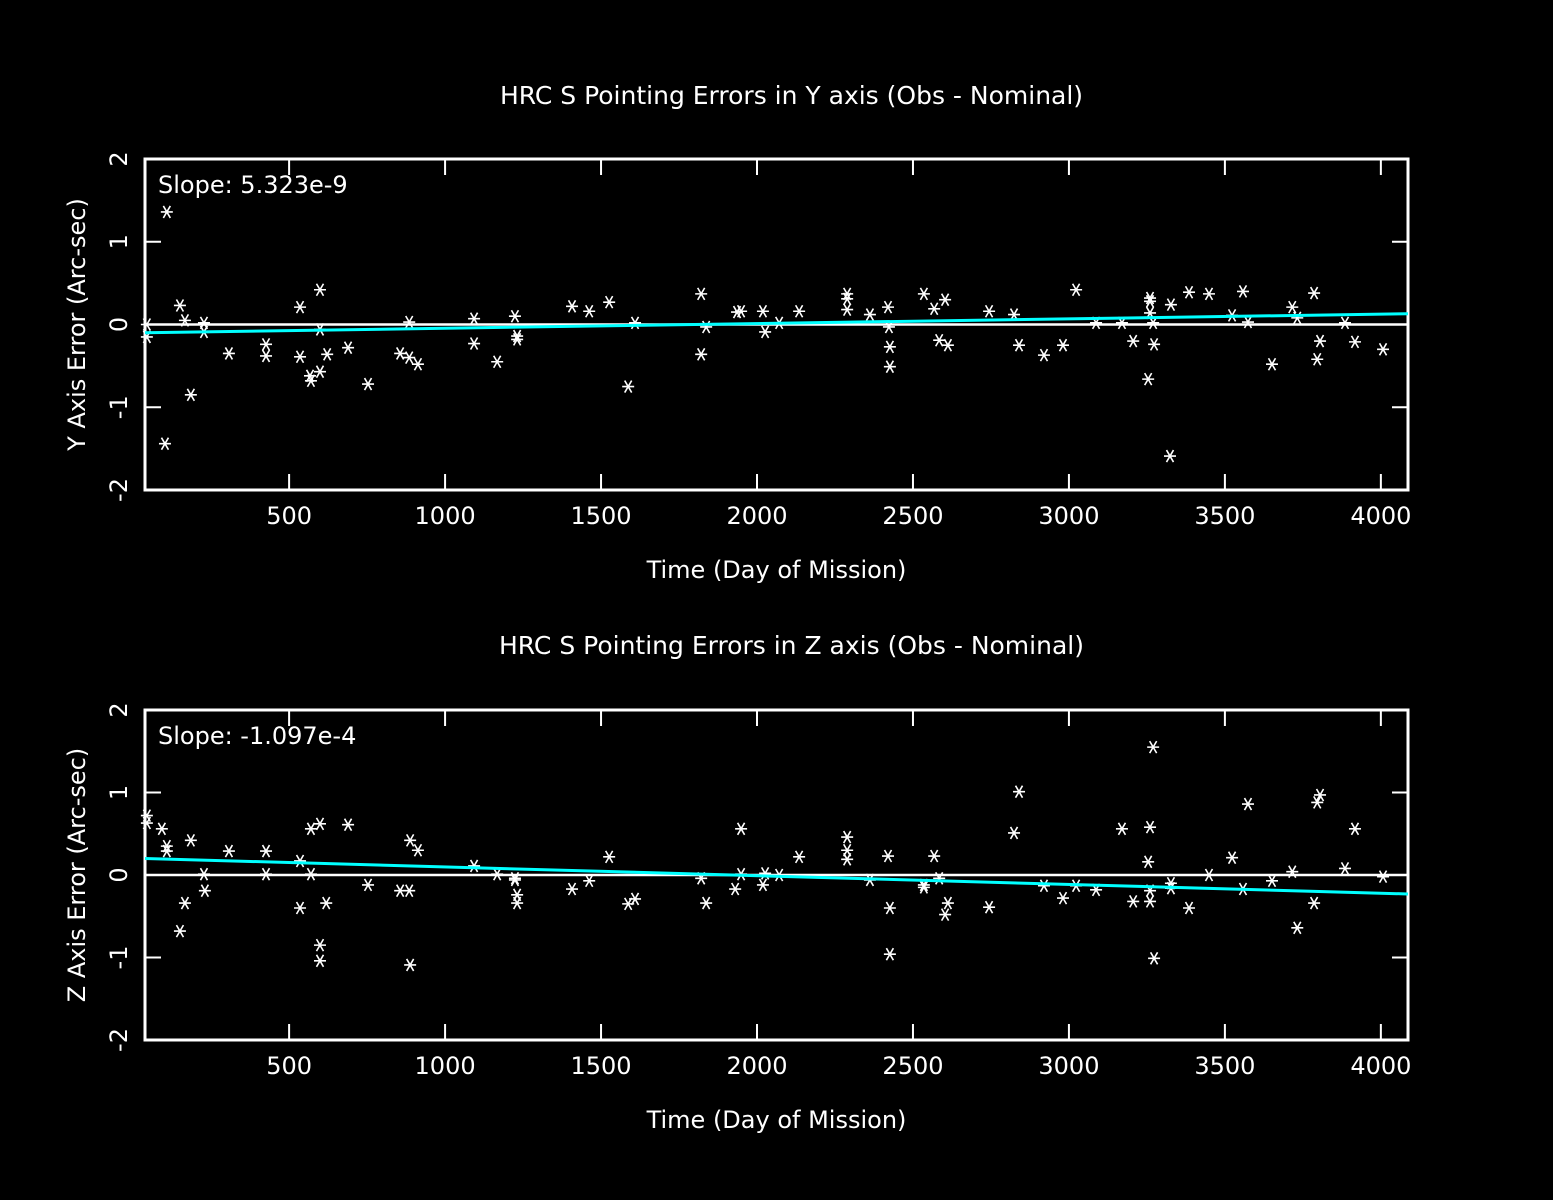  What do you see at coordinates (601, 1066) in the screenshot?
I see `x-tick-label: 1500` at bounding box center [601, 1066].